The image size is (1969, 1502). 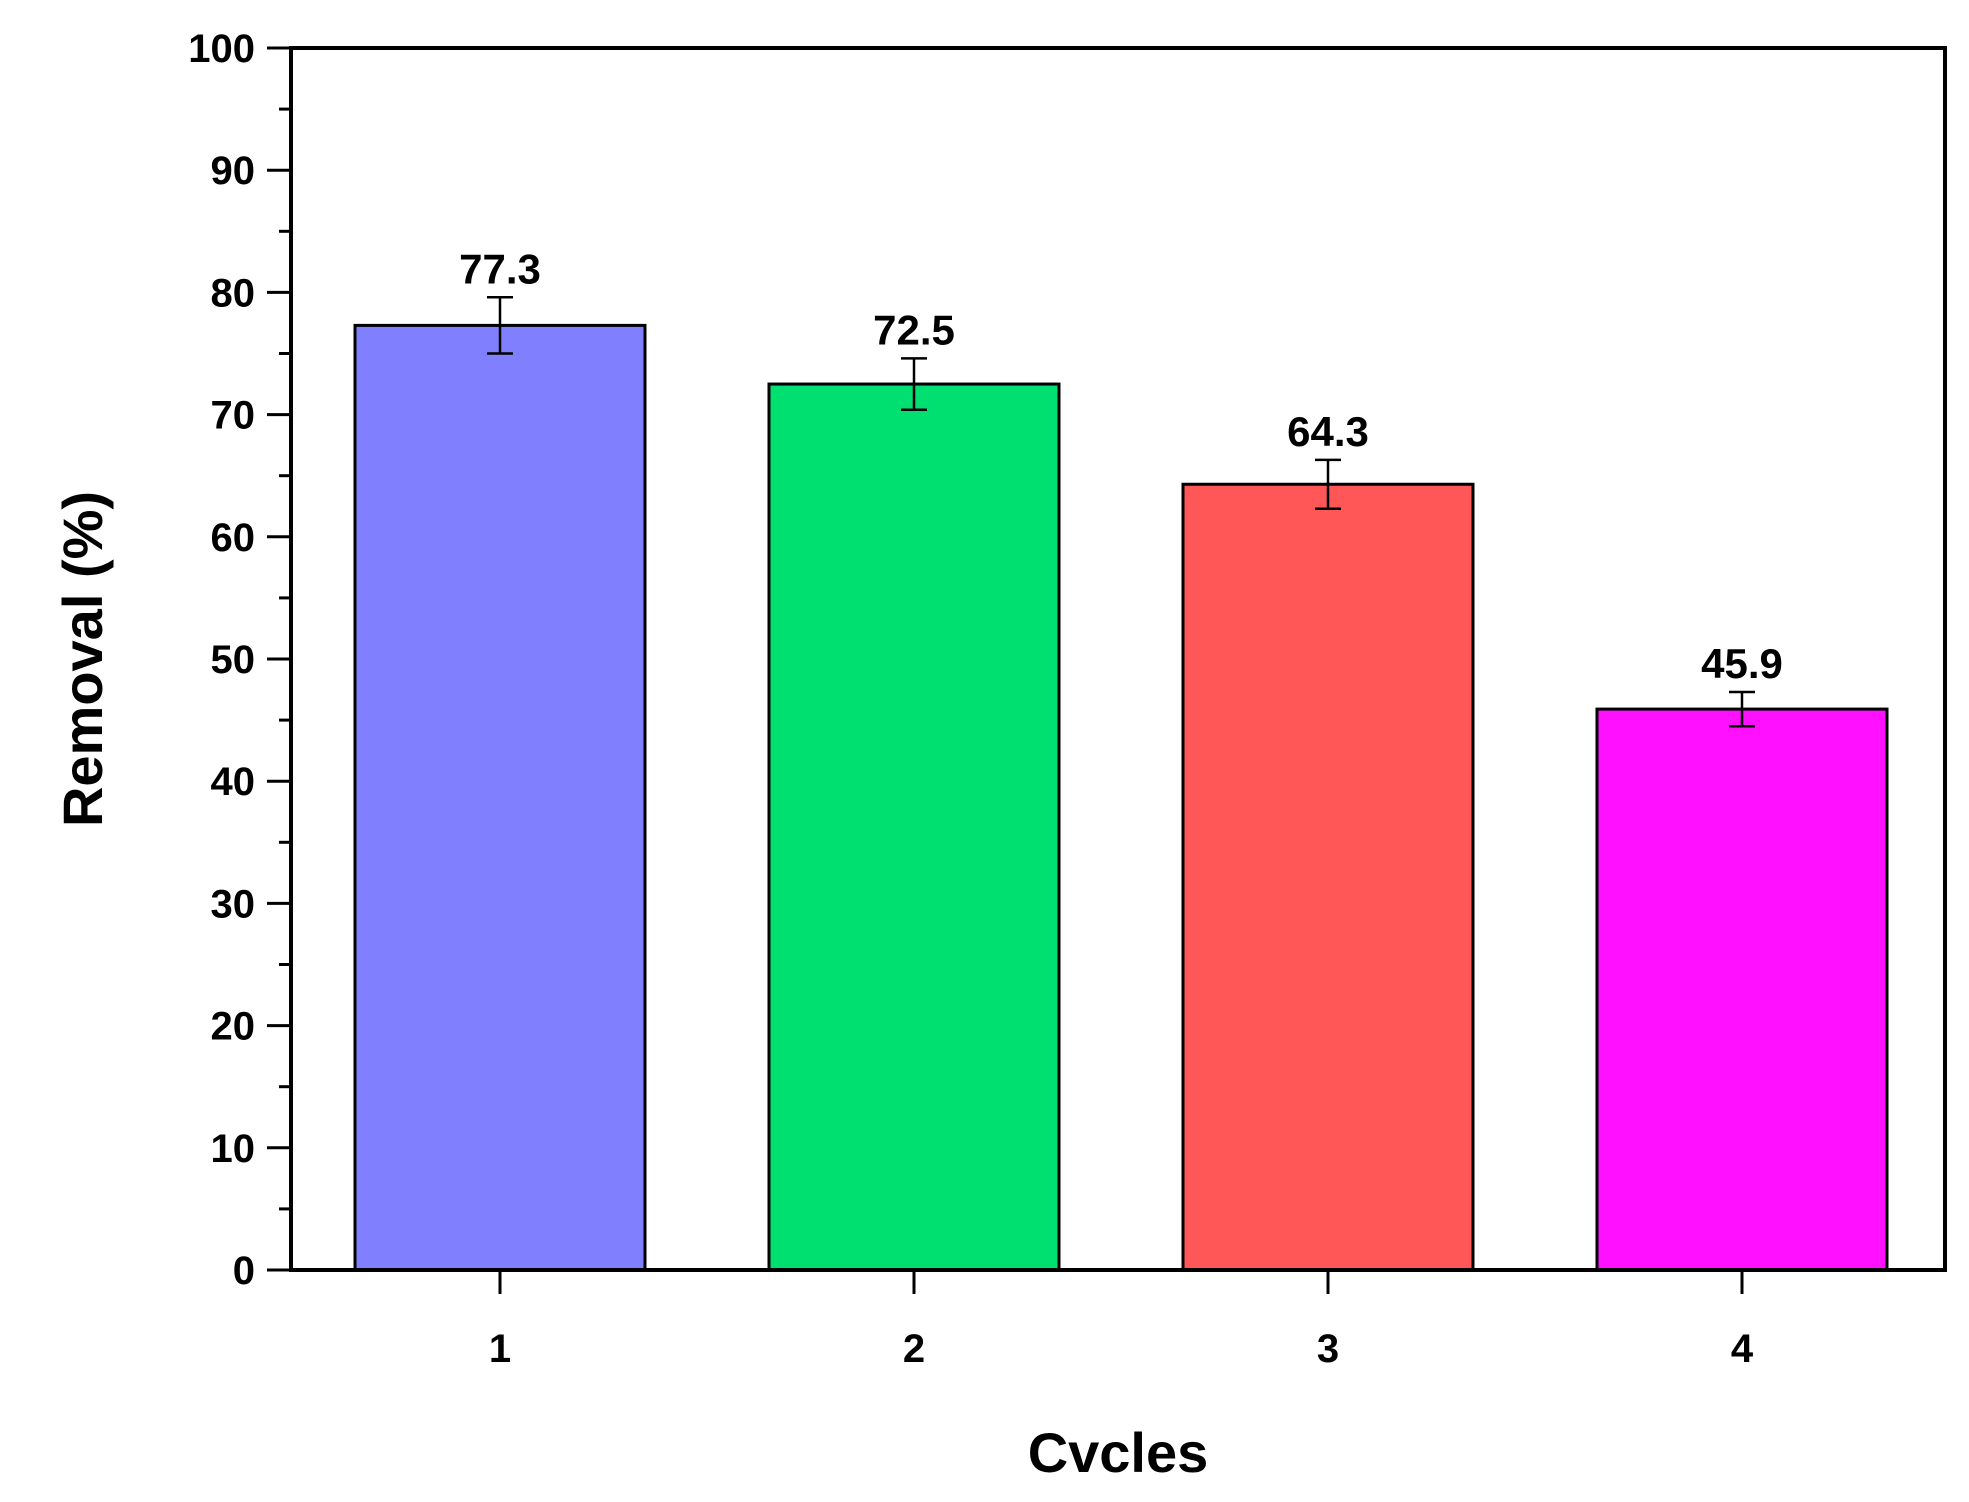 I want to click on y-tick-label-10: 10, so click(x=233, y=1149).